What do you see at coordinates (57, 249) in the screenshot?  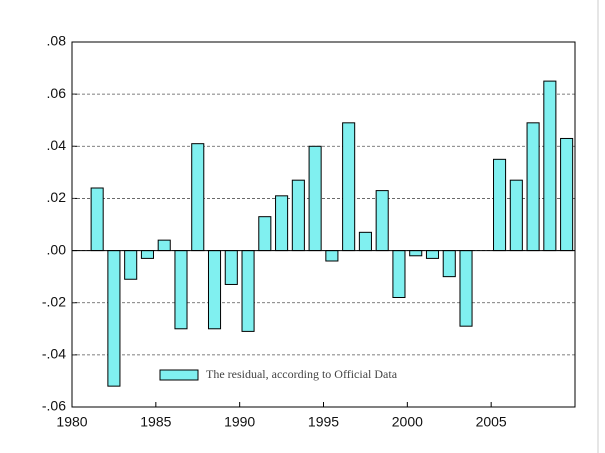 I see `y-tick-label: .00` at bounding box center [57, 249].